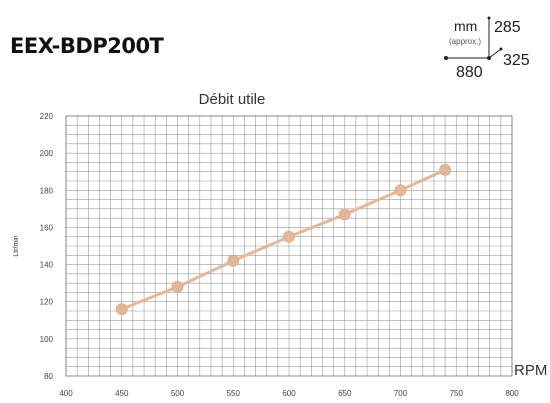 The image size is (550, 403). I want to click on dimension-unit: mm, so click(466, 26).